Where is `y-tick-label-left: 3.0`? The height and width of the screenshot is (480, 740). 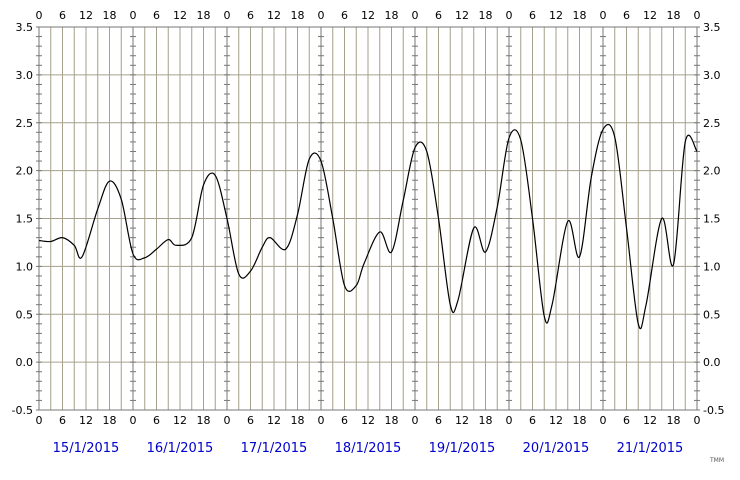 y-tick-label-left: 3.0 is located at coordinates (25, 75).